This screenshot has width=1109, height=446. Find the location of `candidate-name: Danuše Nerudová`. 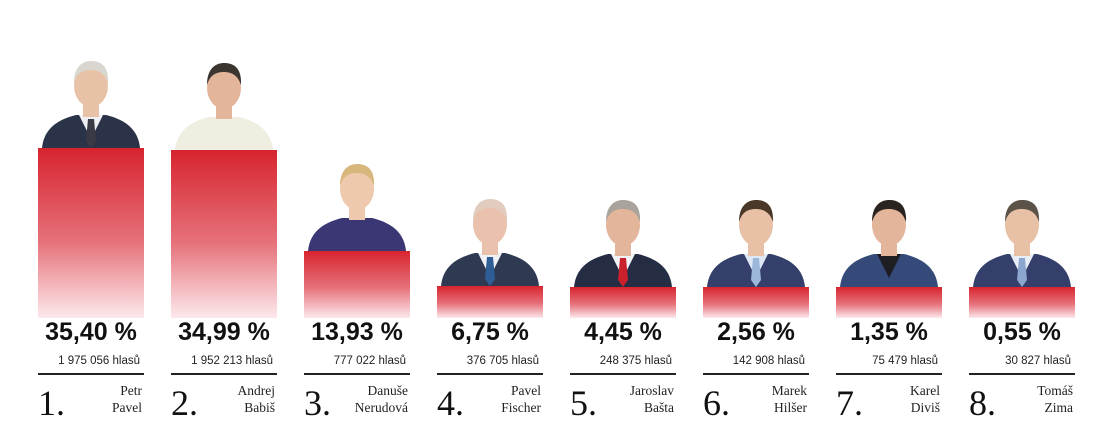

candidate-name: Danuše Nerudová is located at coordinates (381, 399).